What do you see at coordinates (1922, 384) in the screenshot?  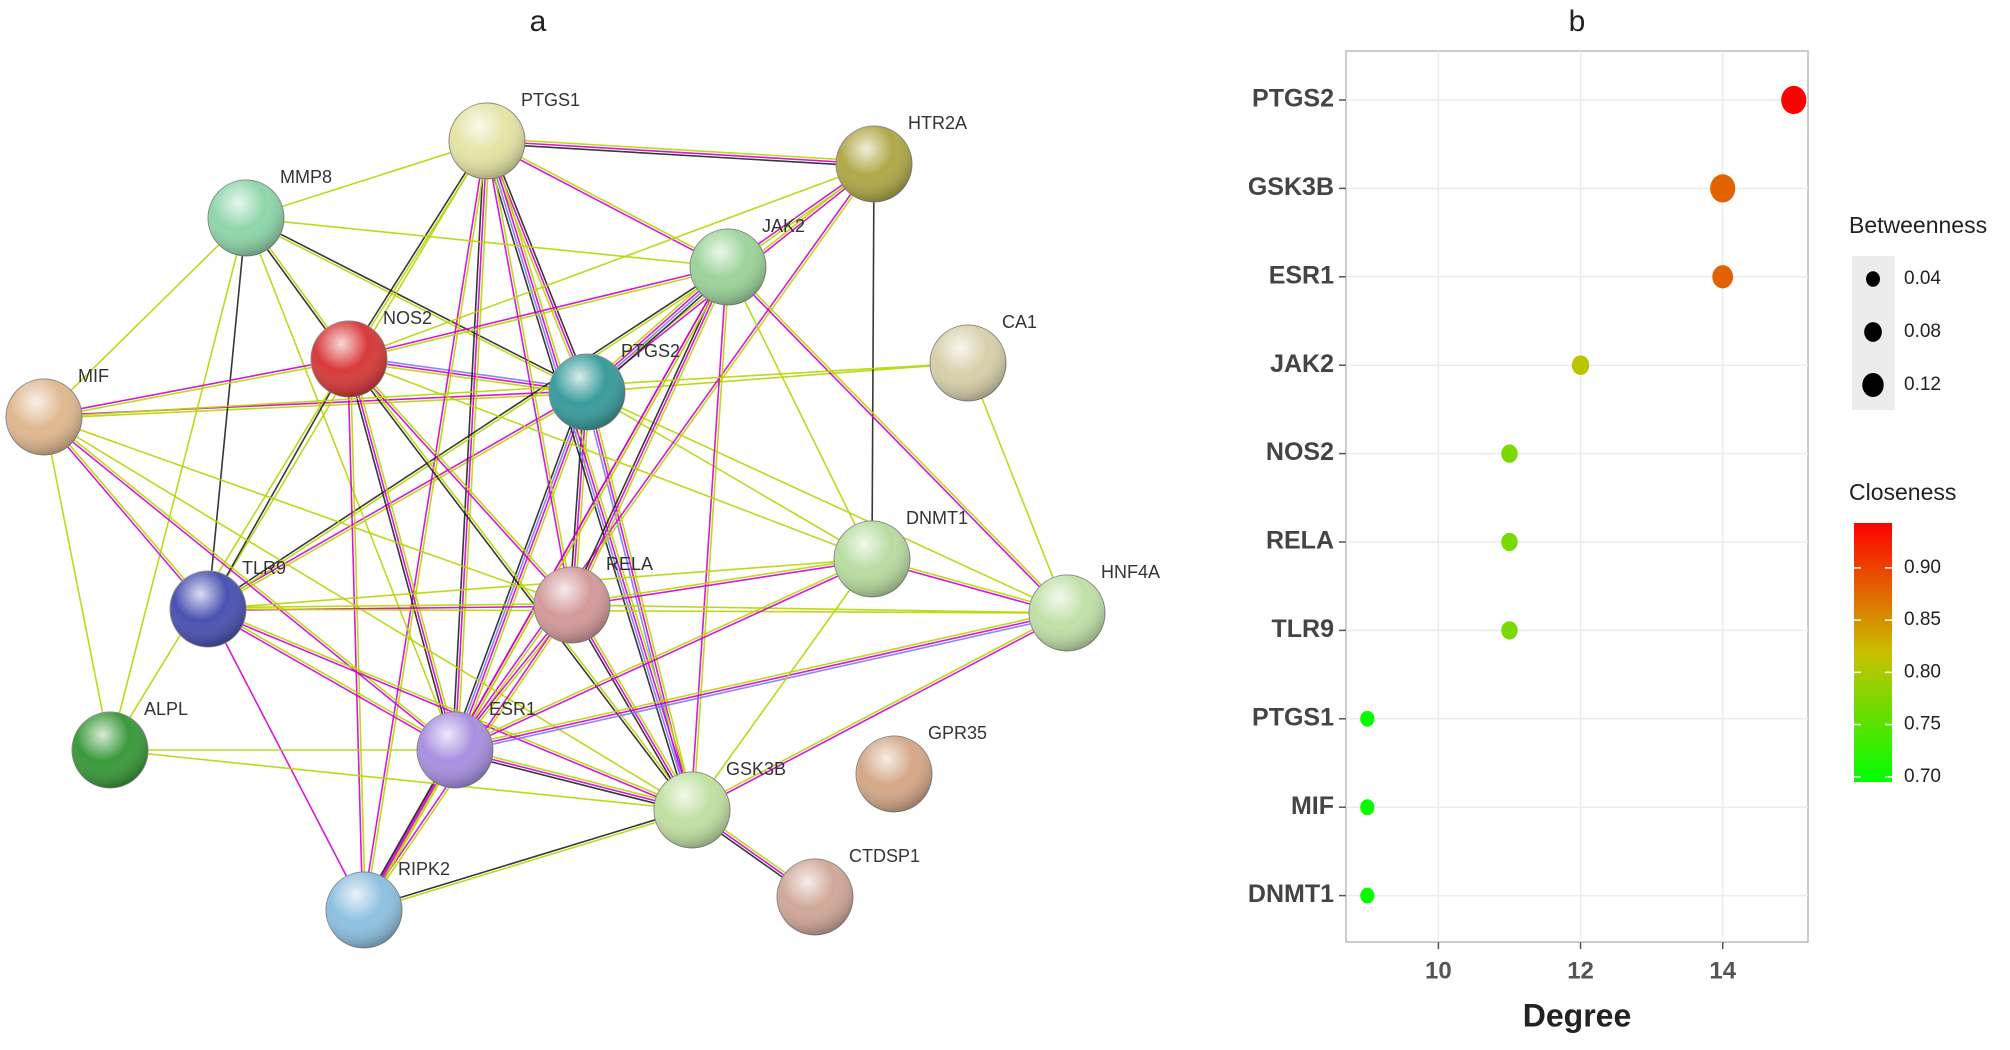 I see `legend-label: 0.12` at bounding box center [1922, 384].